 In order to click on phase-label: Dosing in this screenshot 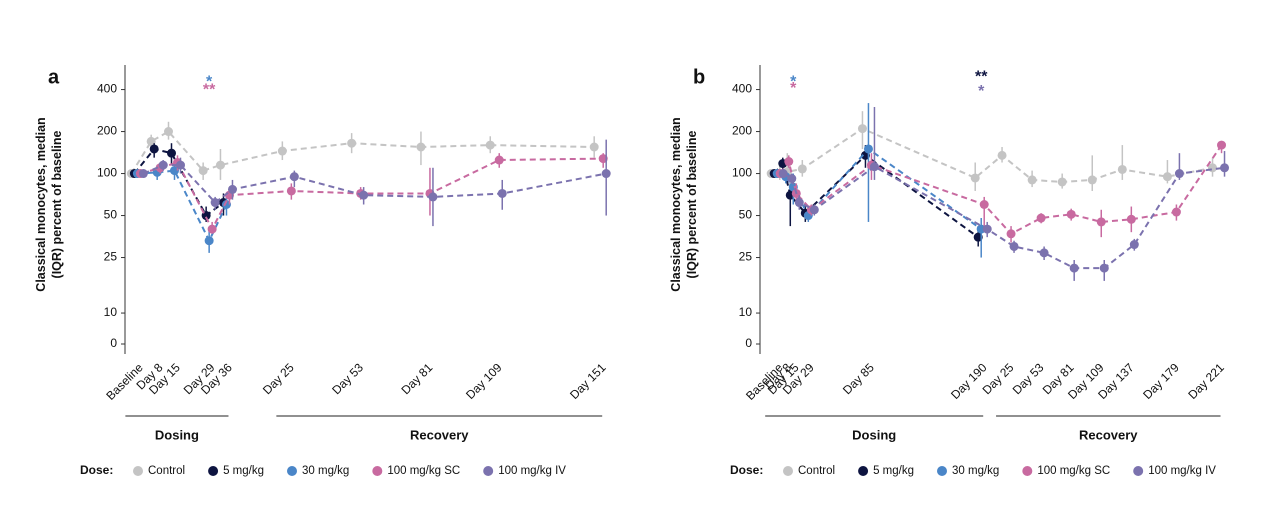, I will do `click(177, 434)`.